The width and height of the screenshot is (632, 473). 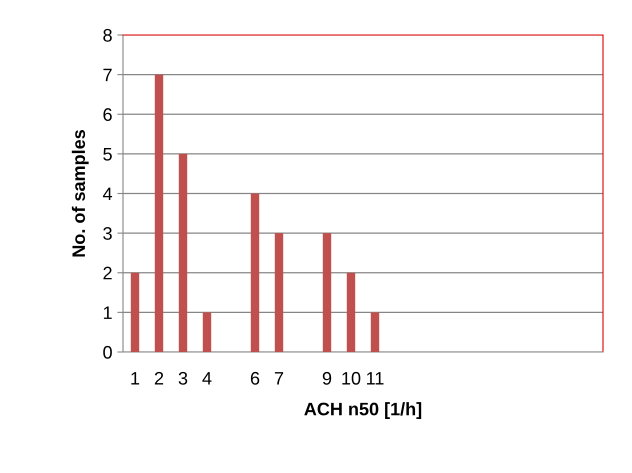 I want to click on x-tick-label: 2, so click(x=159, y=378).